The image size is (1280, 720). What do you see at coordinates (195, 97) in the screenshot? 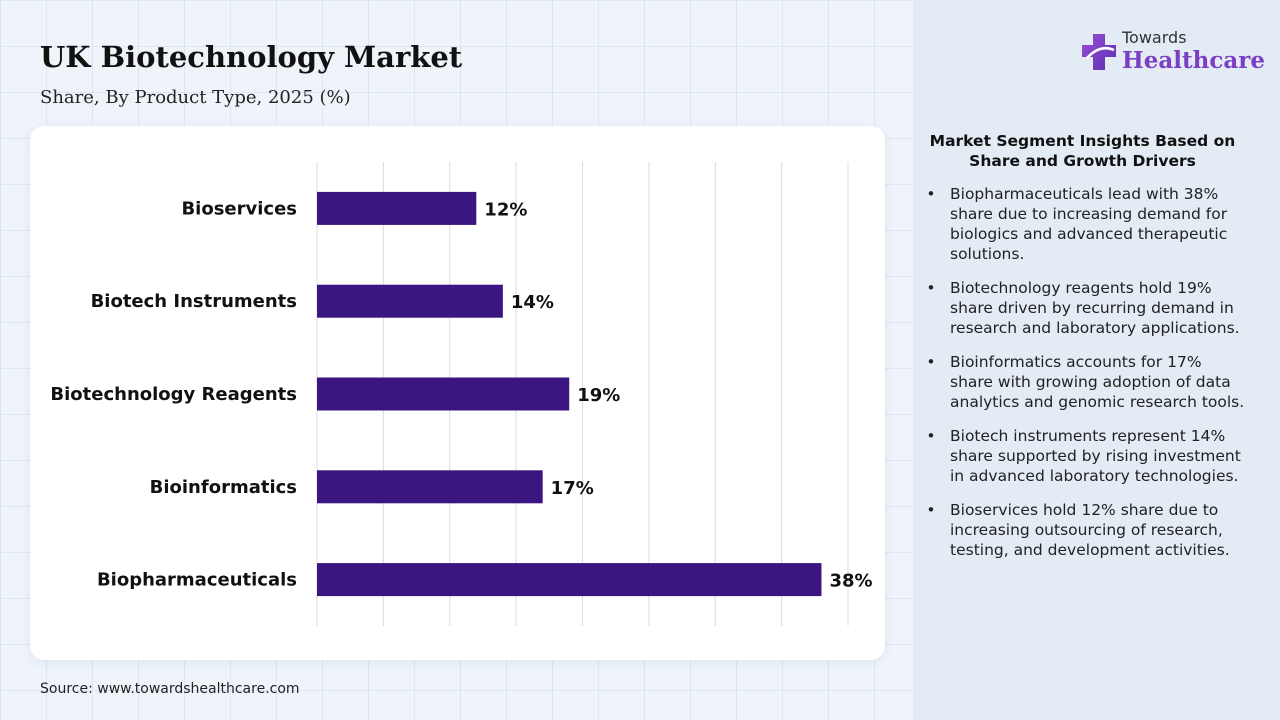
I see `page-subtitle: Share, By Product Type, 2025 (%)` at bounding box center [195, 97].